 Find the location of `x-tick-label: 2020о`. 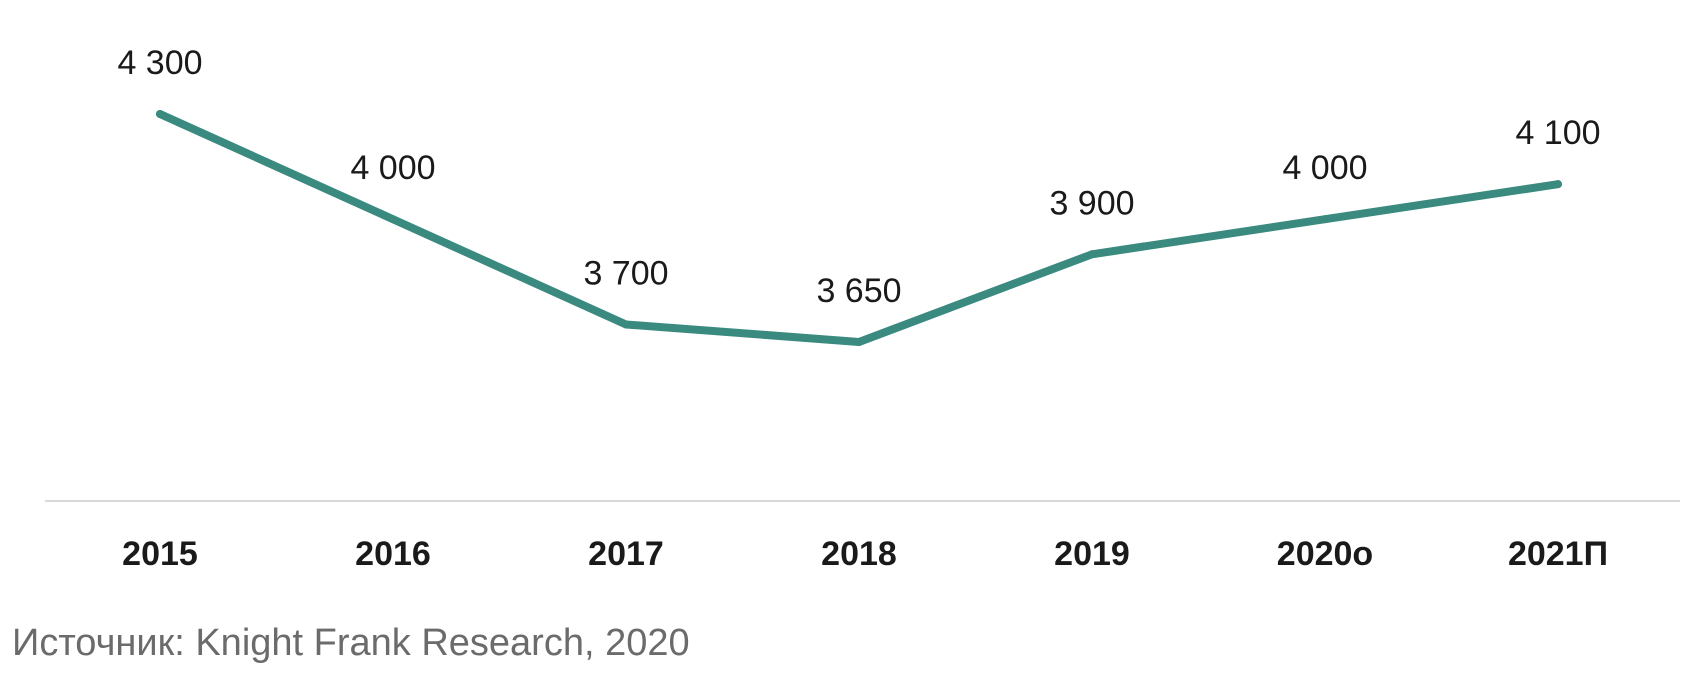

x-tick-label: 2020о is located at coordinates (1325, 554).